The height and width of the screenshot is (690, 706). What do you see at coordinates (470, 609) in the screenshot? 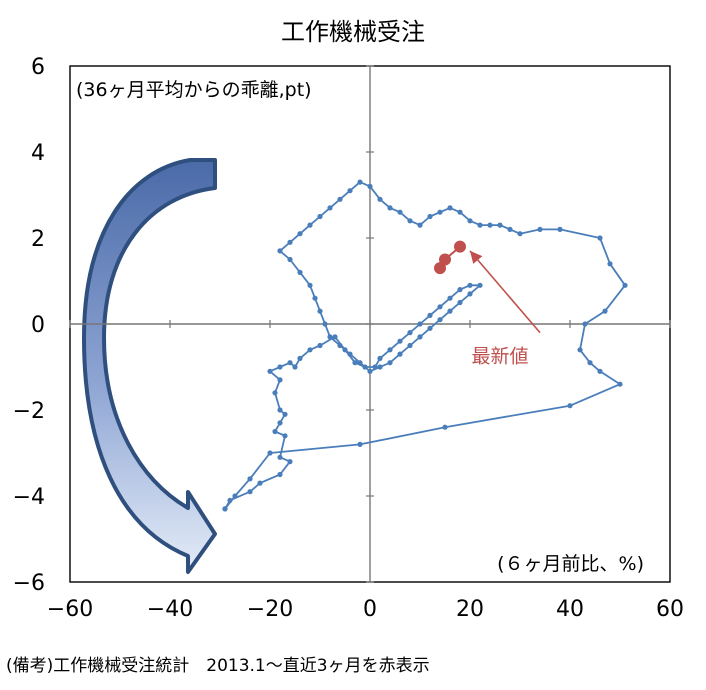
I see `x-tick-label: 20` at bounding box center [470, 609].